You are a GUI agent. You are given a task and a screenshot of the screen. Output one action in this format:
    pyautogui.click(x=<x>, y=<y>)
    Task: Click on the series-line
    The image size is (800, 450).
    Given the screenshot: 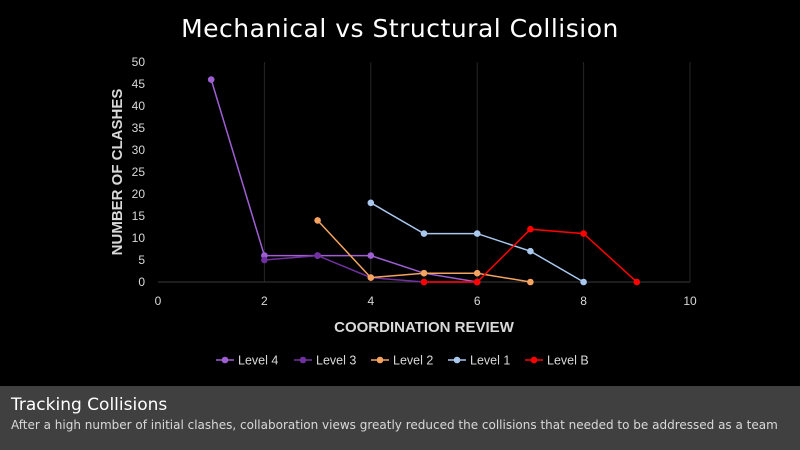 What is the action you would take?
    pyautogui.click(x=531, y=255)
    